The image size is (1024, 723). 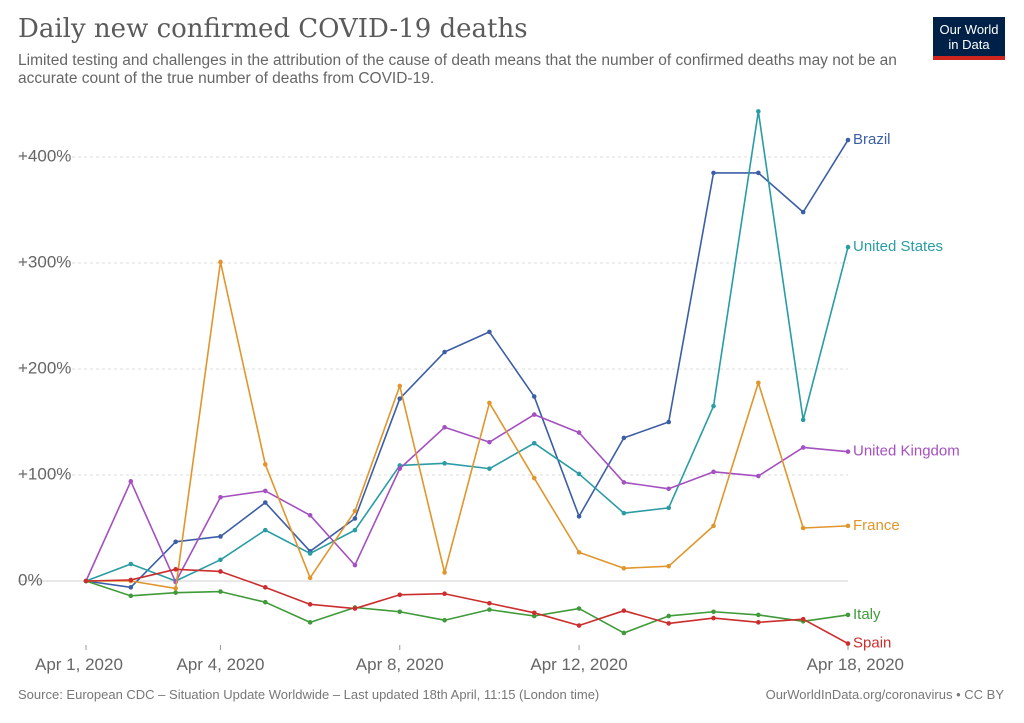 I want to click on series-line-italy, so click(x=467, y=607).